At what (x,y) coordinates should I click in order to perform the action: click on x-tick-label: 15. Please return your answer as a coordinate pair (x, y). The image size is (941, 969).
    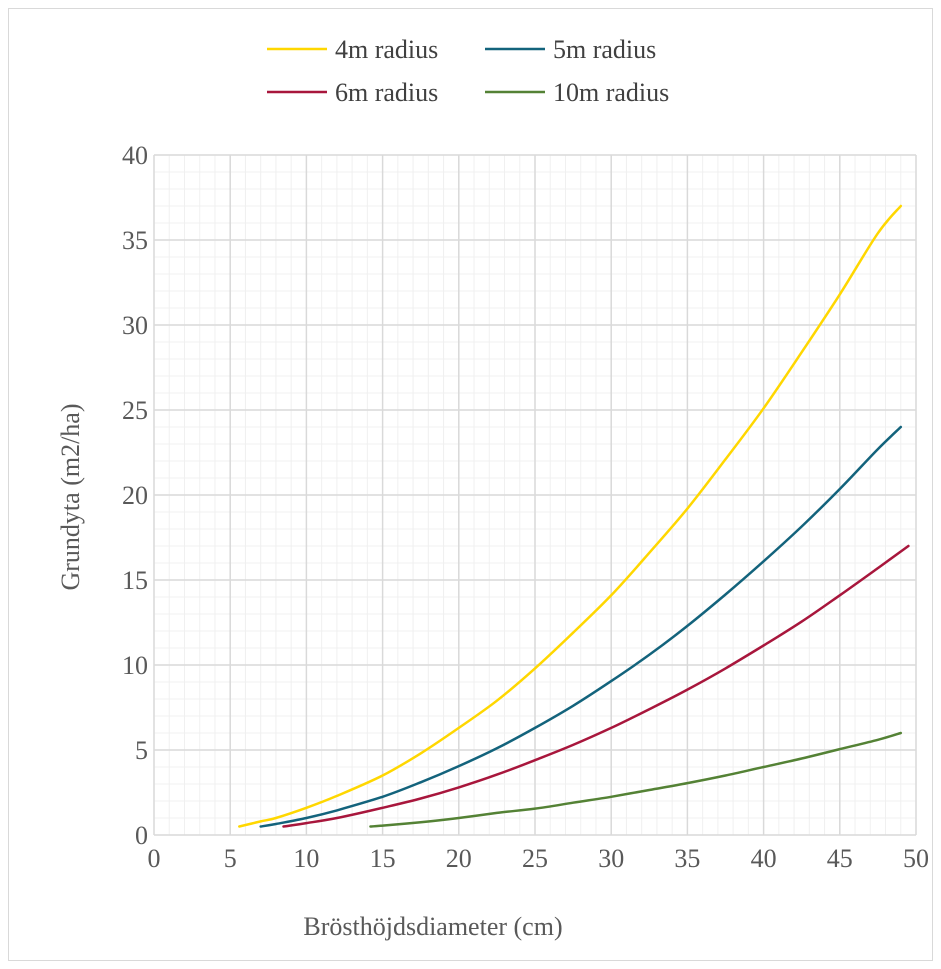
    Looking at the image, I should click on (383, 858).